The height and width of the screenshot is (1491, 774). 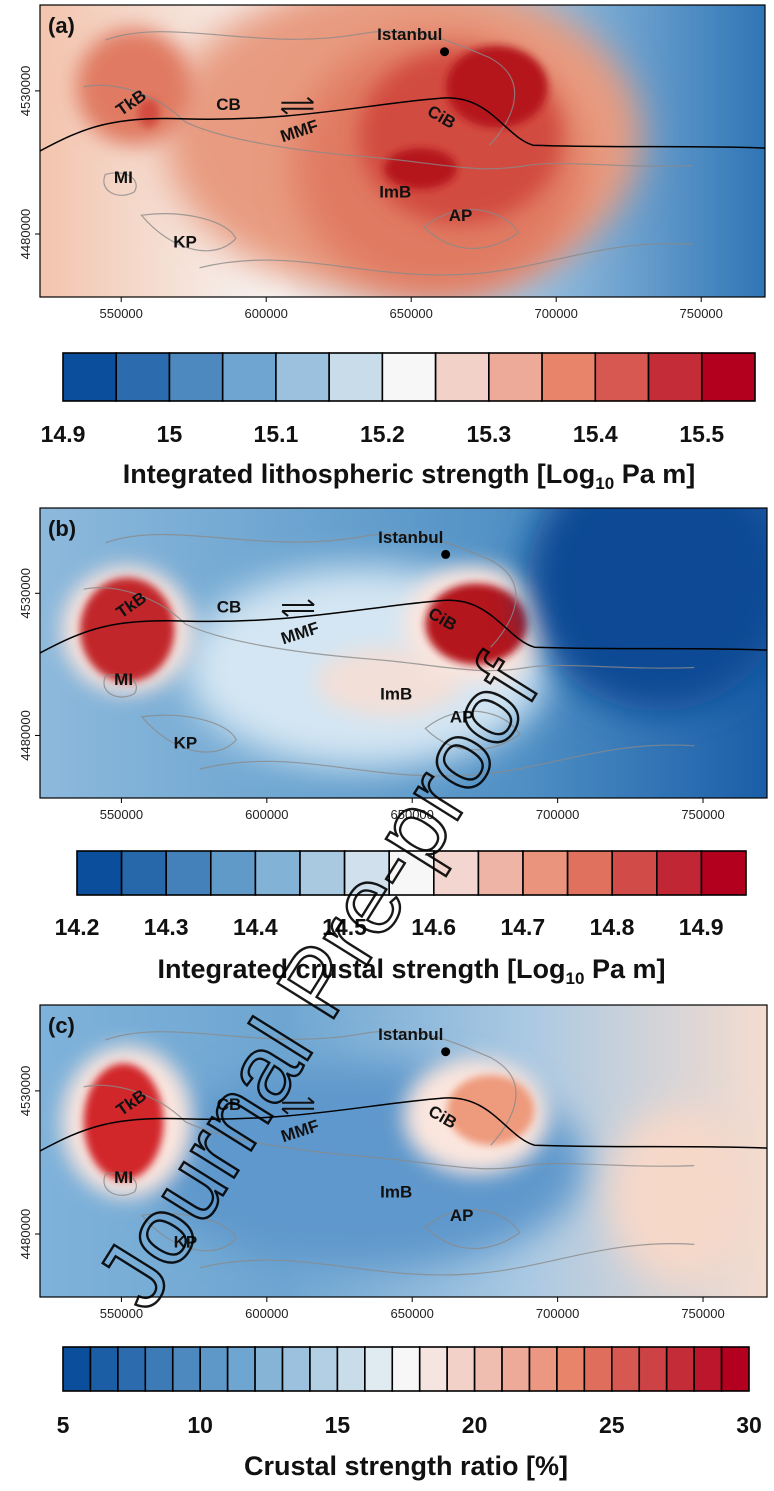 I want to click on colorbar-tick-label: 14.8, so click(x=612, y=927).